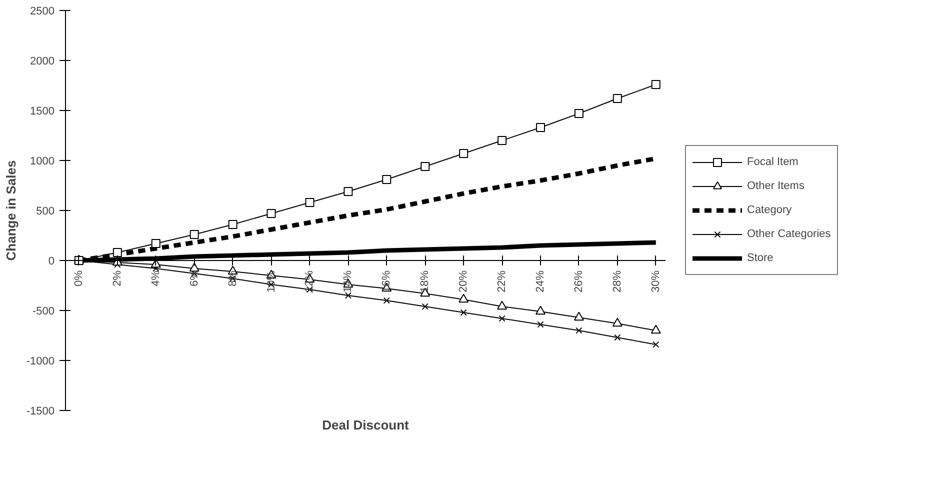 The image size is (928, 500). I want to click on y-tick-label: 2000, so click(42, 62).